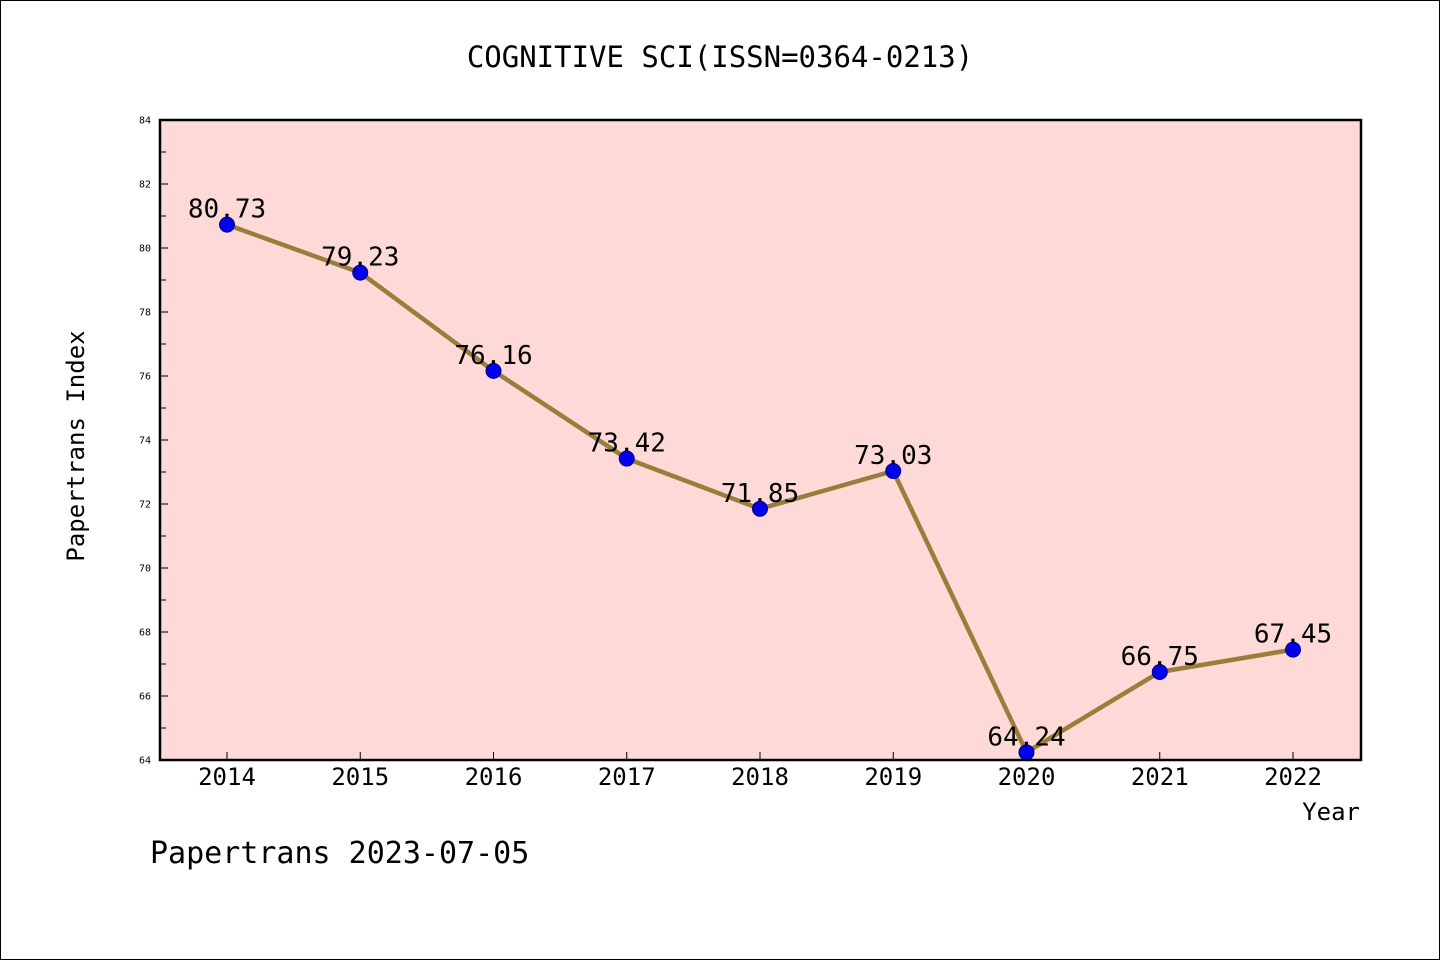  I want to click on data-label: 73.03, so click(893, 456).